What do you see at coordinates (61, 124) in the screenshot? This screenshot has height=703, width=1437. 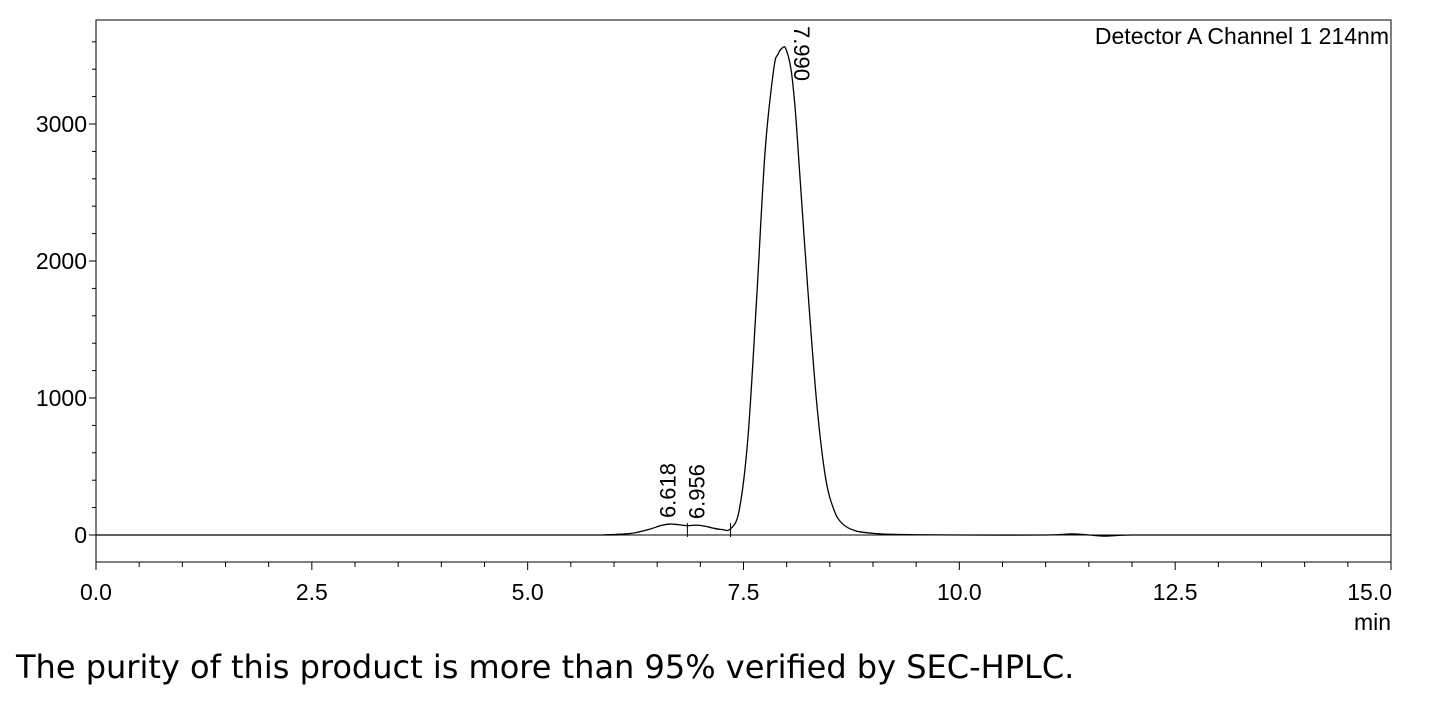 I see `y-tick-label: 3000` at bounding box center [61, 124].